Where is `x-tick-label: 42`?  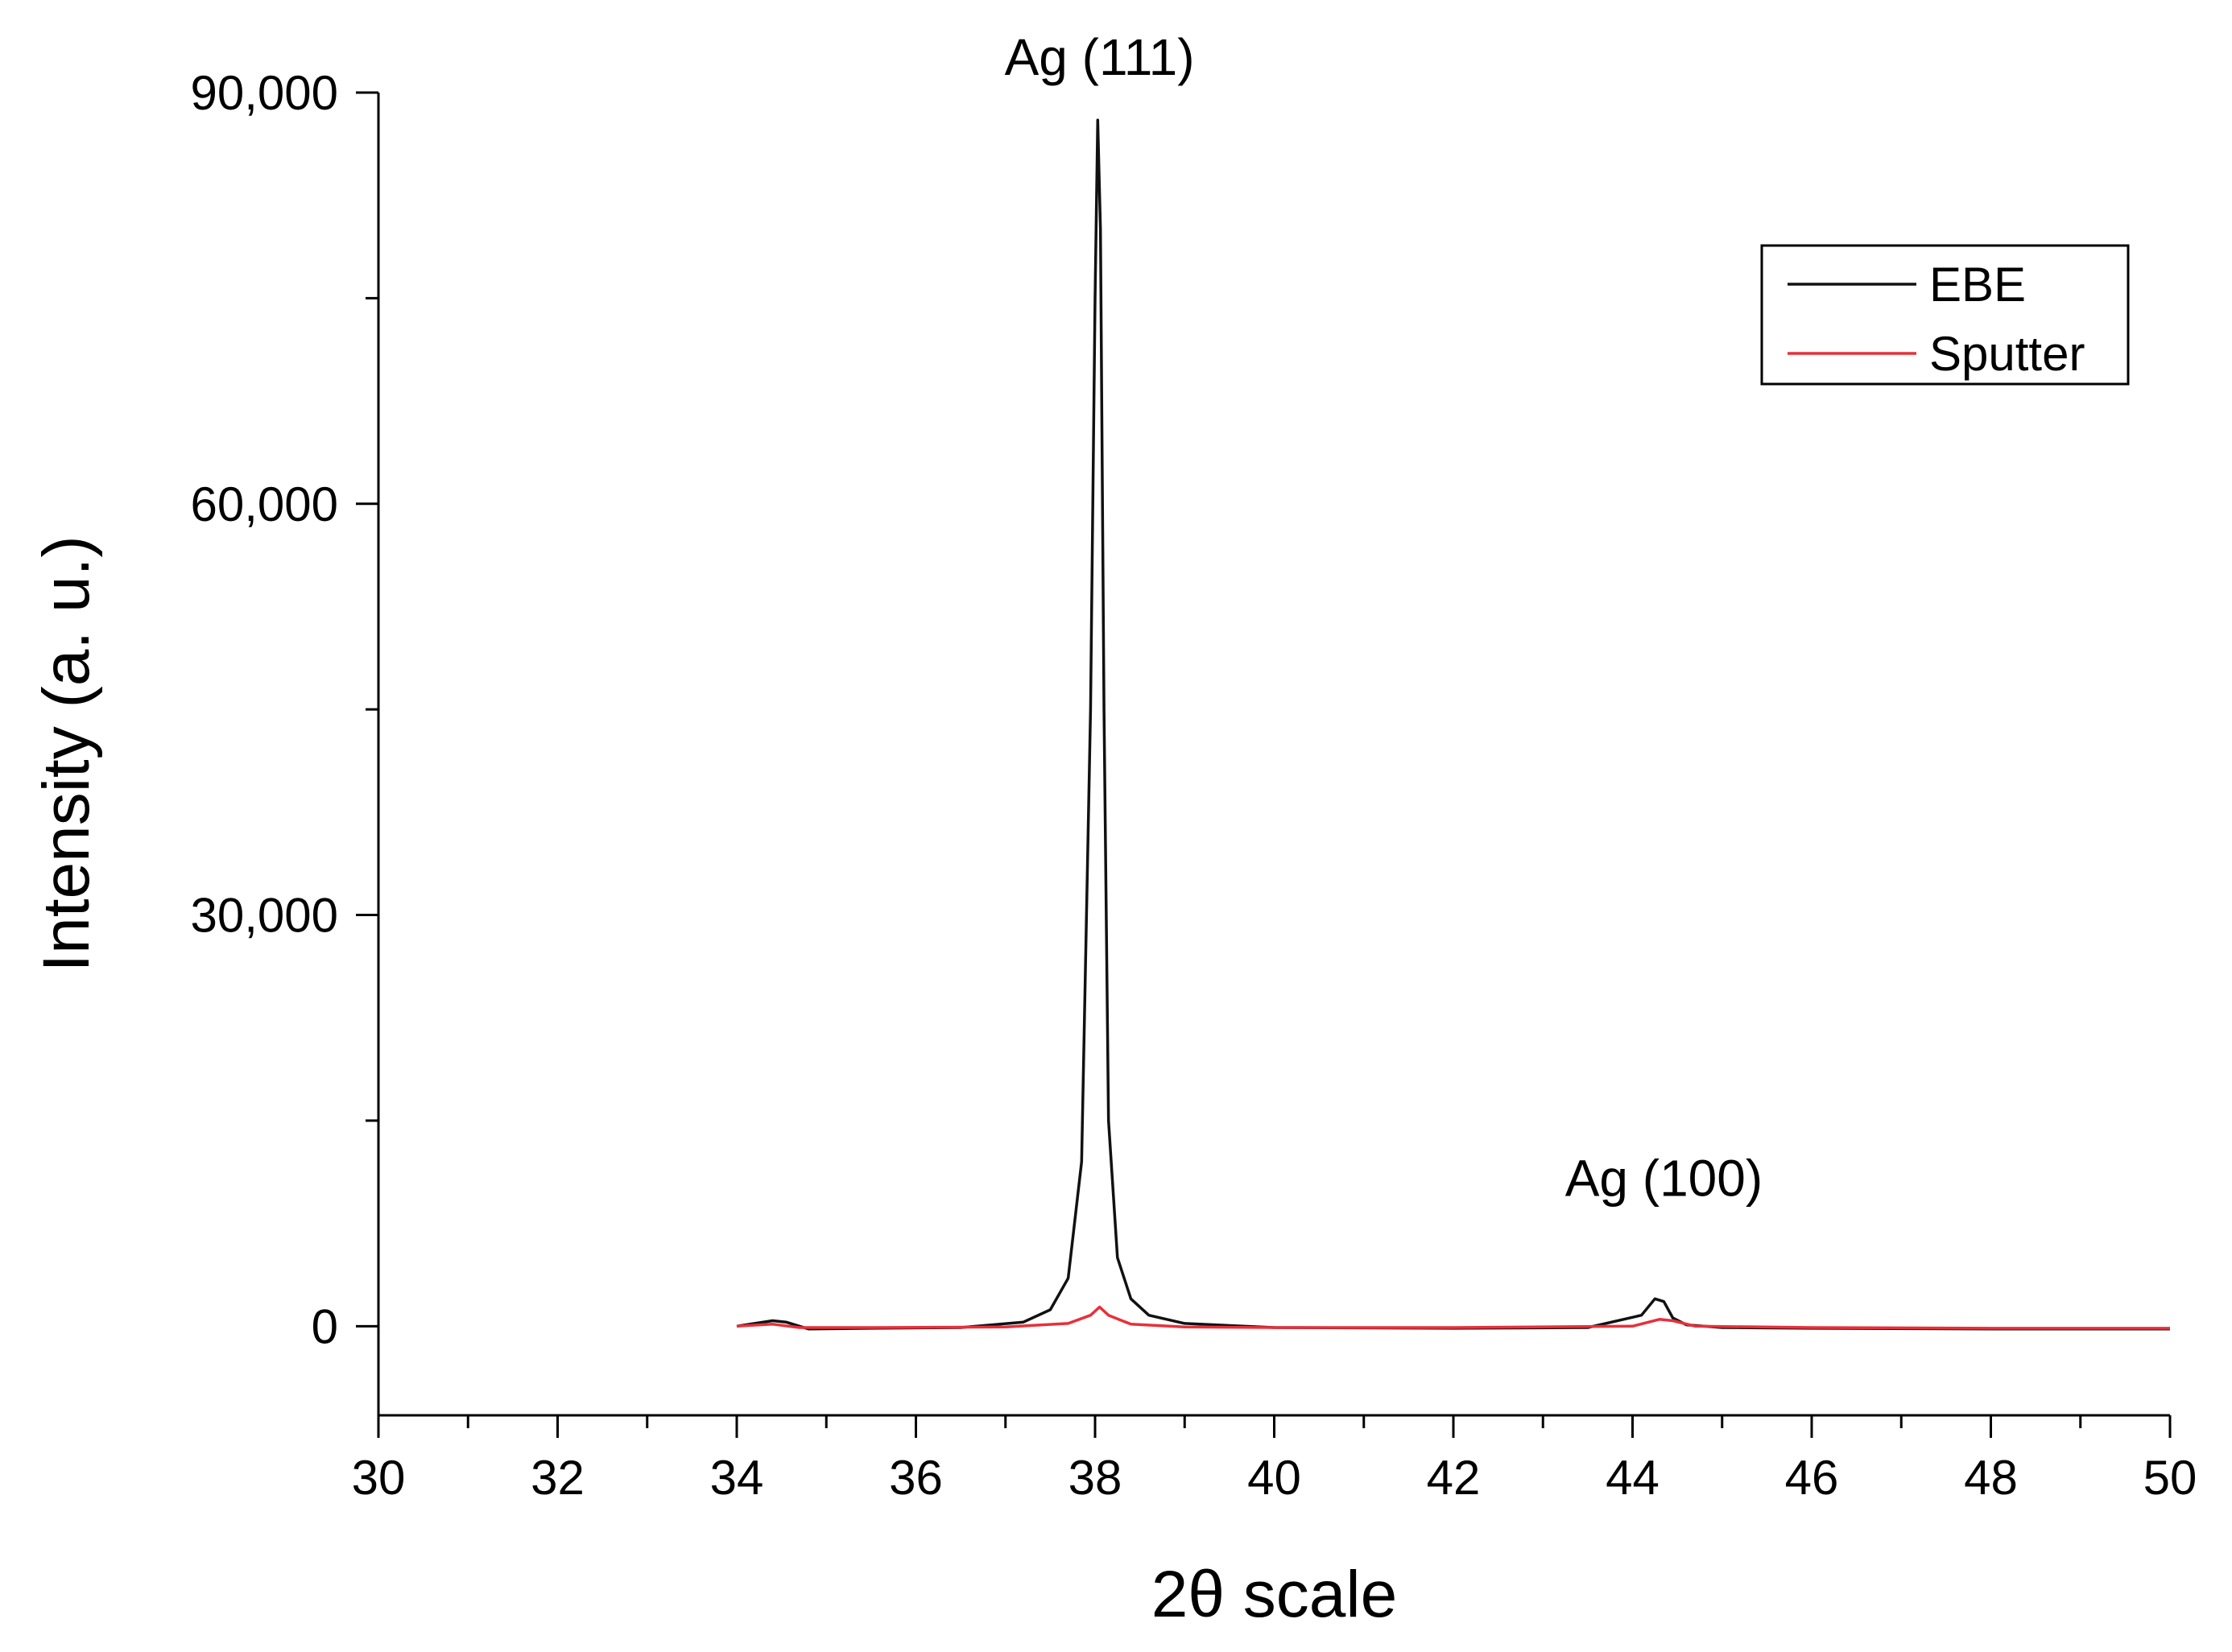 x-tick-label: 42 is located at coordinates (1454, 1478).